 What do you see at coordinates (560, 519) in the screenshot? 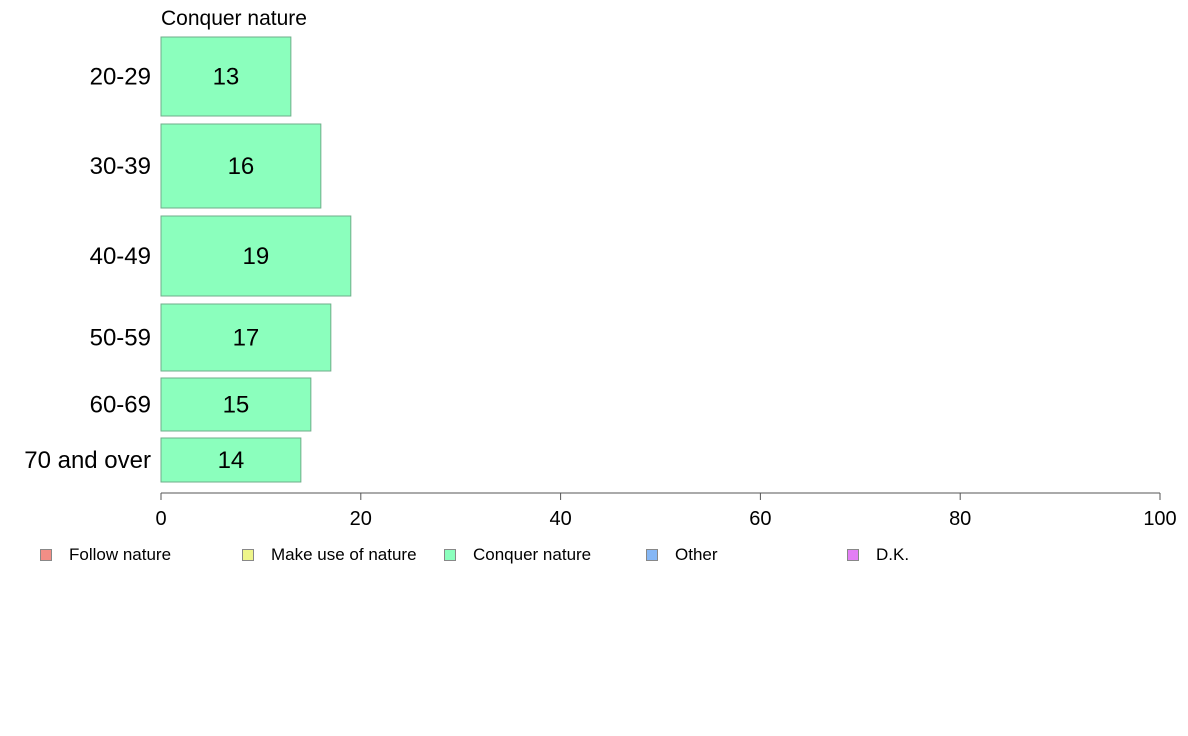
I see `x-tick-label: 40` at bounding box center [560, 519].